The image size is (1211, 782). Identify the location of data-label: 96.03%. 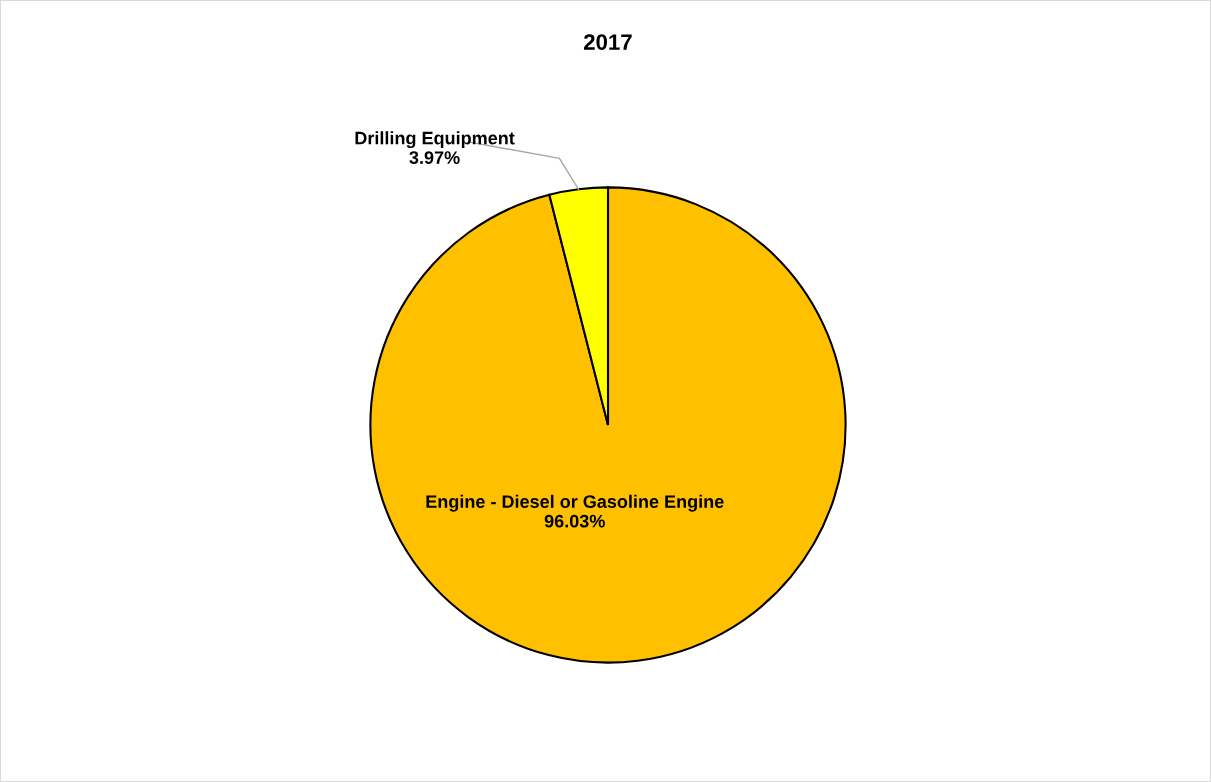
(574, 521).